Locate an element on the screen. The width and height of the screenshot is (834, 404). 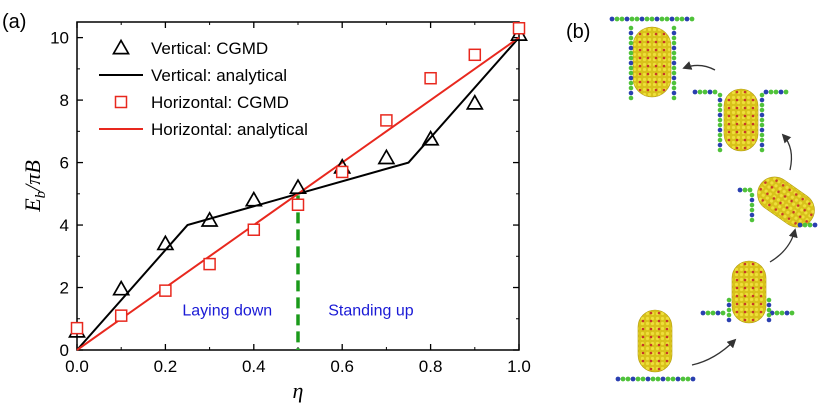
panel-a-label: (a) is located at coordinates (14, 22).